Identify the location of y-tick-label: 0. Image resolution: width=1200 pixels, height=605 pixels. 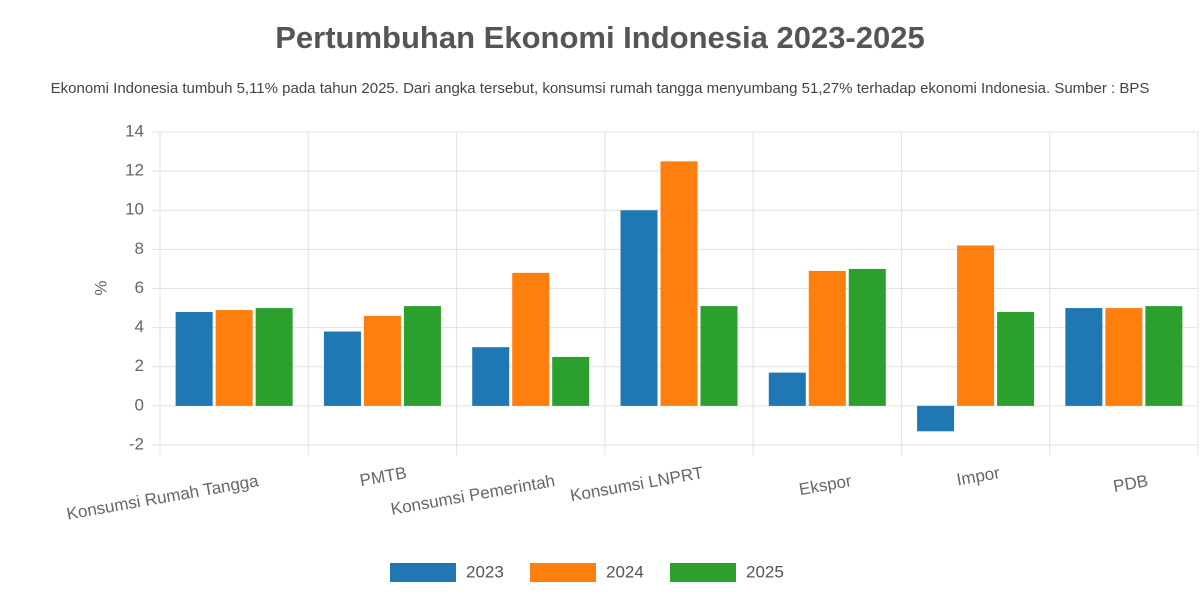
(139, 404).